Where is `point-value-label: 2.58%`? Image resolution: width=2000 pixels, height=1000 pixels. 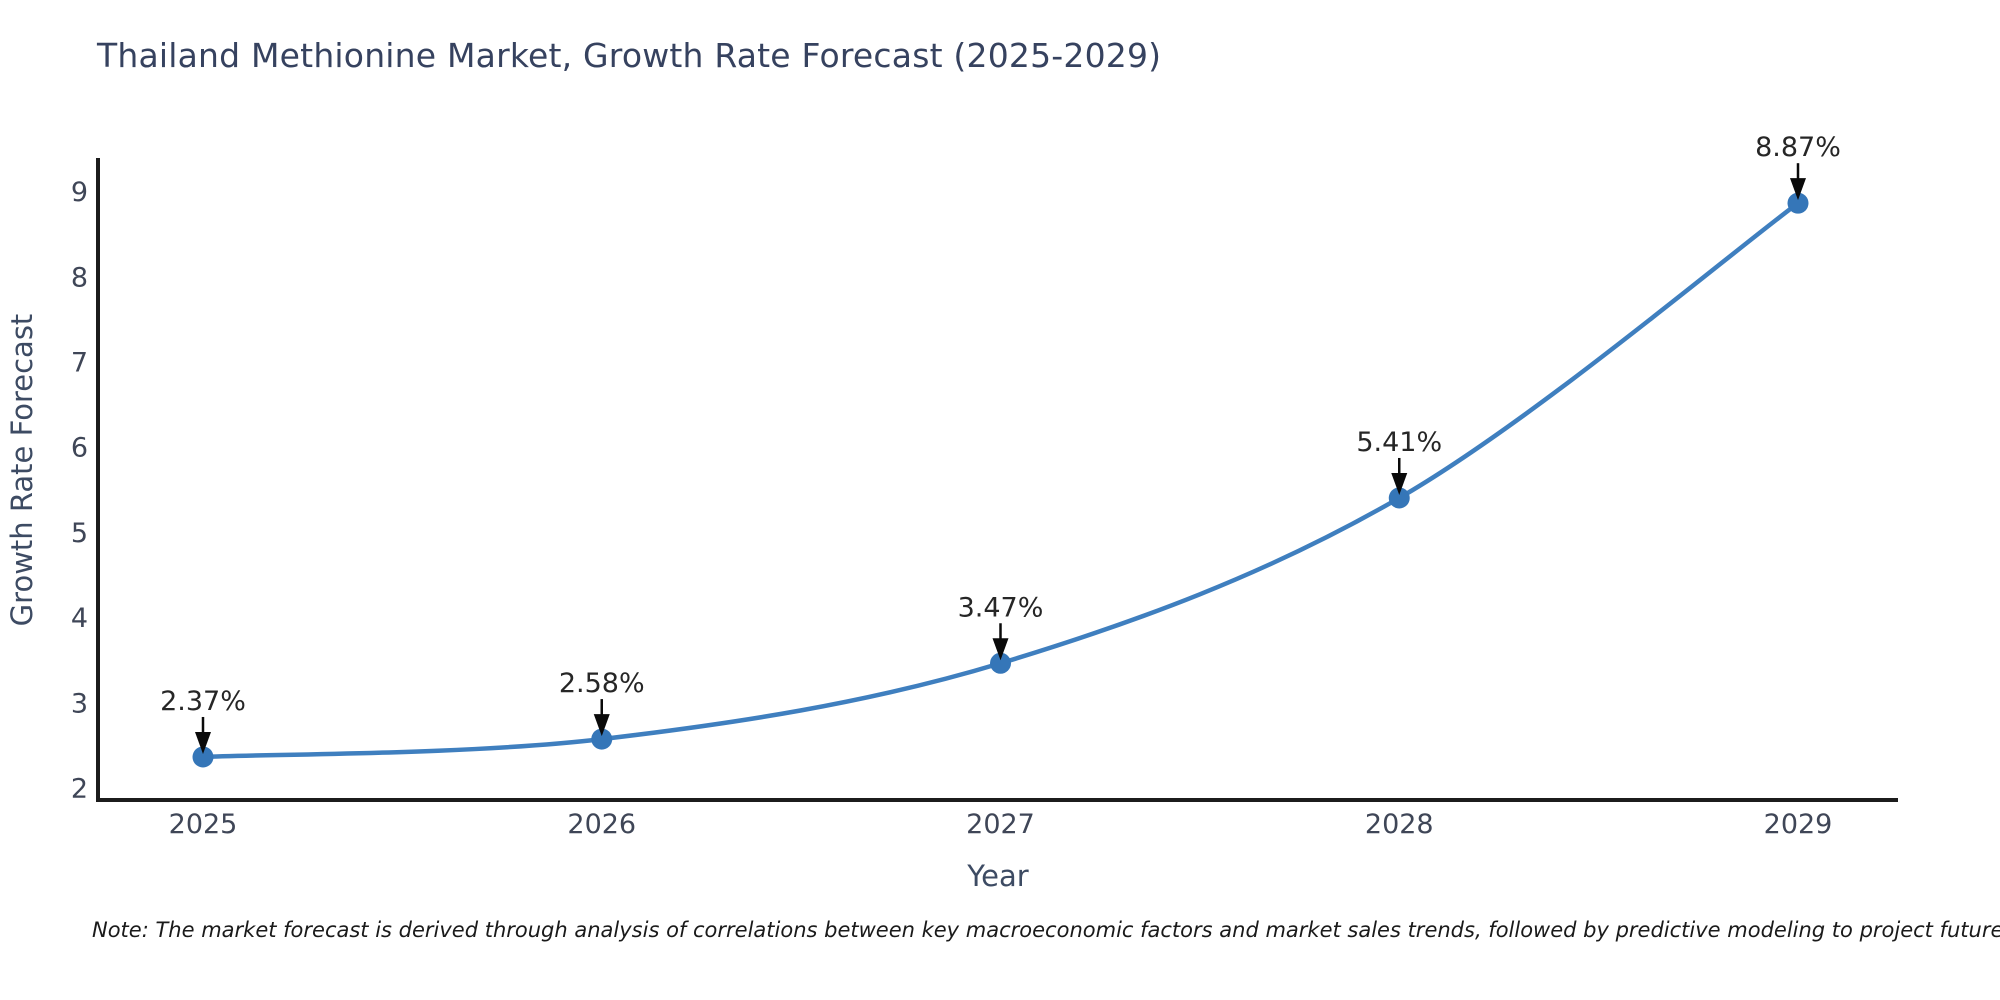 point-value-label: 2.58% is located at coordinates (602, 683).